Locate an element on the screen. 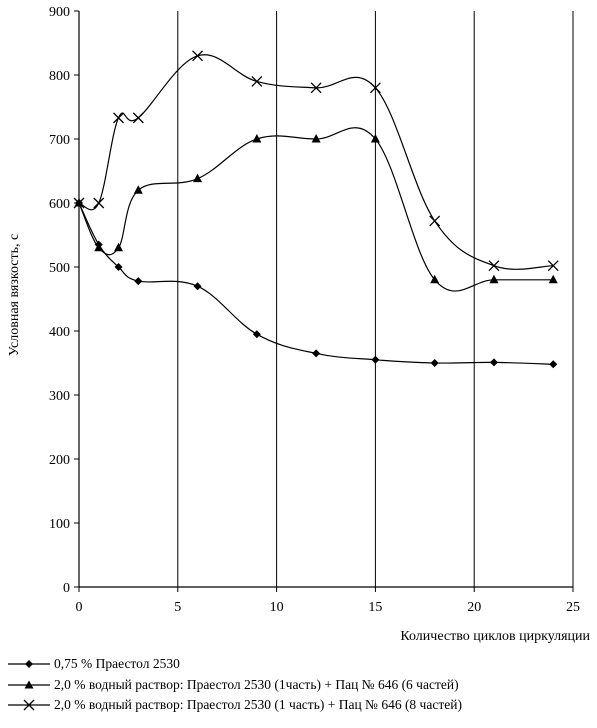 The image size is (597, 728). y-tick-labels: 0 100 200 300 400 500 600 700 800 900 is located at coordinates (59, 300).